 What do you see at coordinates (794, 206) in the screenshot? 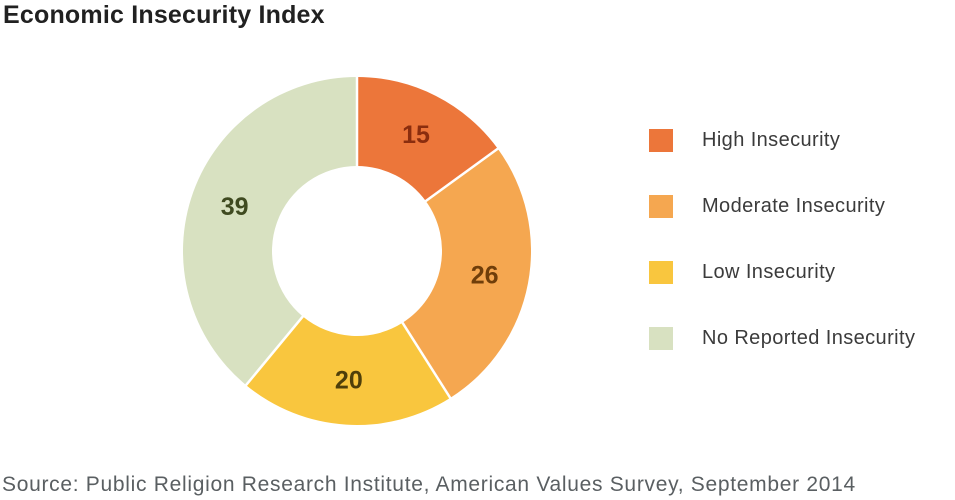
I see `legend-item-label: Moderate Insecurity` at bounding box center [794, 206].